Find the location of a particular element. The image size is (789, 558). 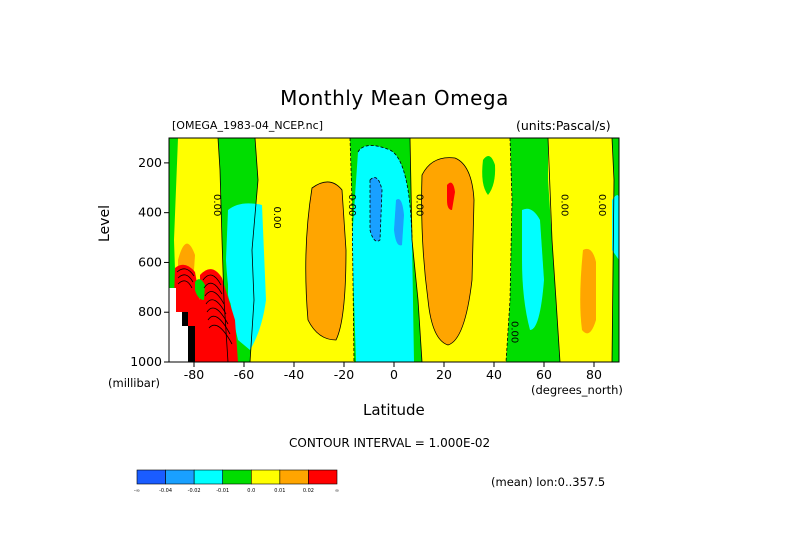

source-file-label: [OMEGA_1983-04_NCEP.nc] is located at coordinates (247, 125).